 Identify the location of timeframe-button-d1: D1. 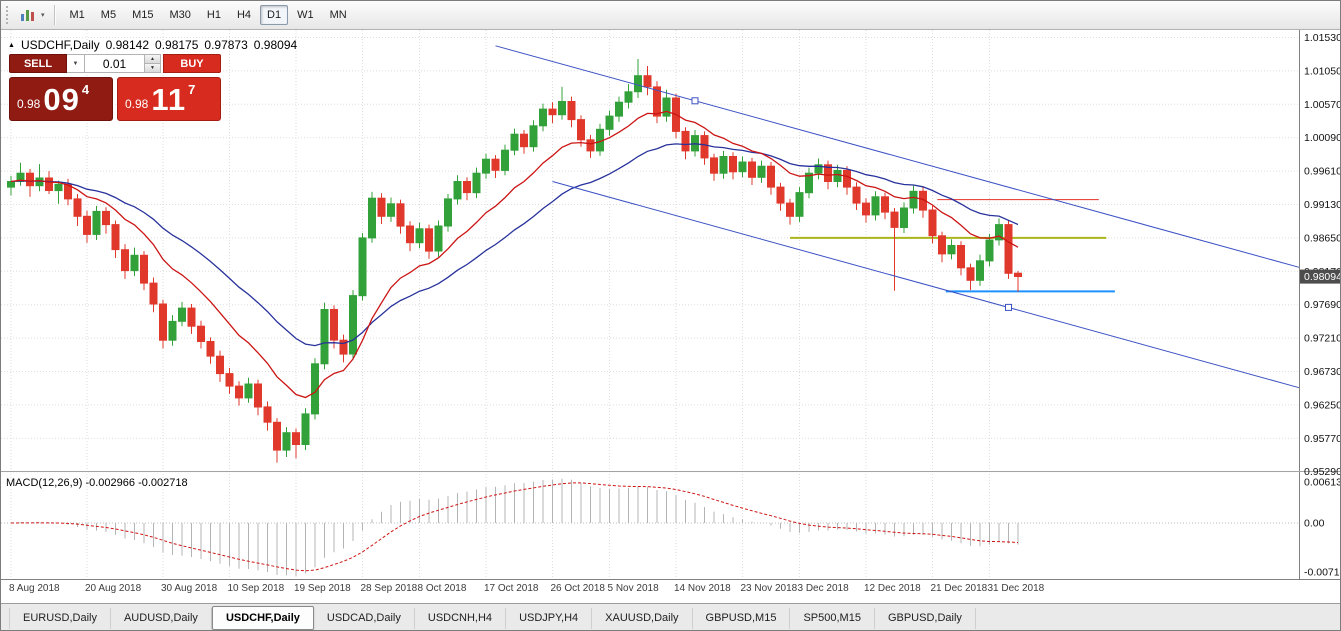
(274, 15).